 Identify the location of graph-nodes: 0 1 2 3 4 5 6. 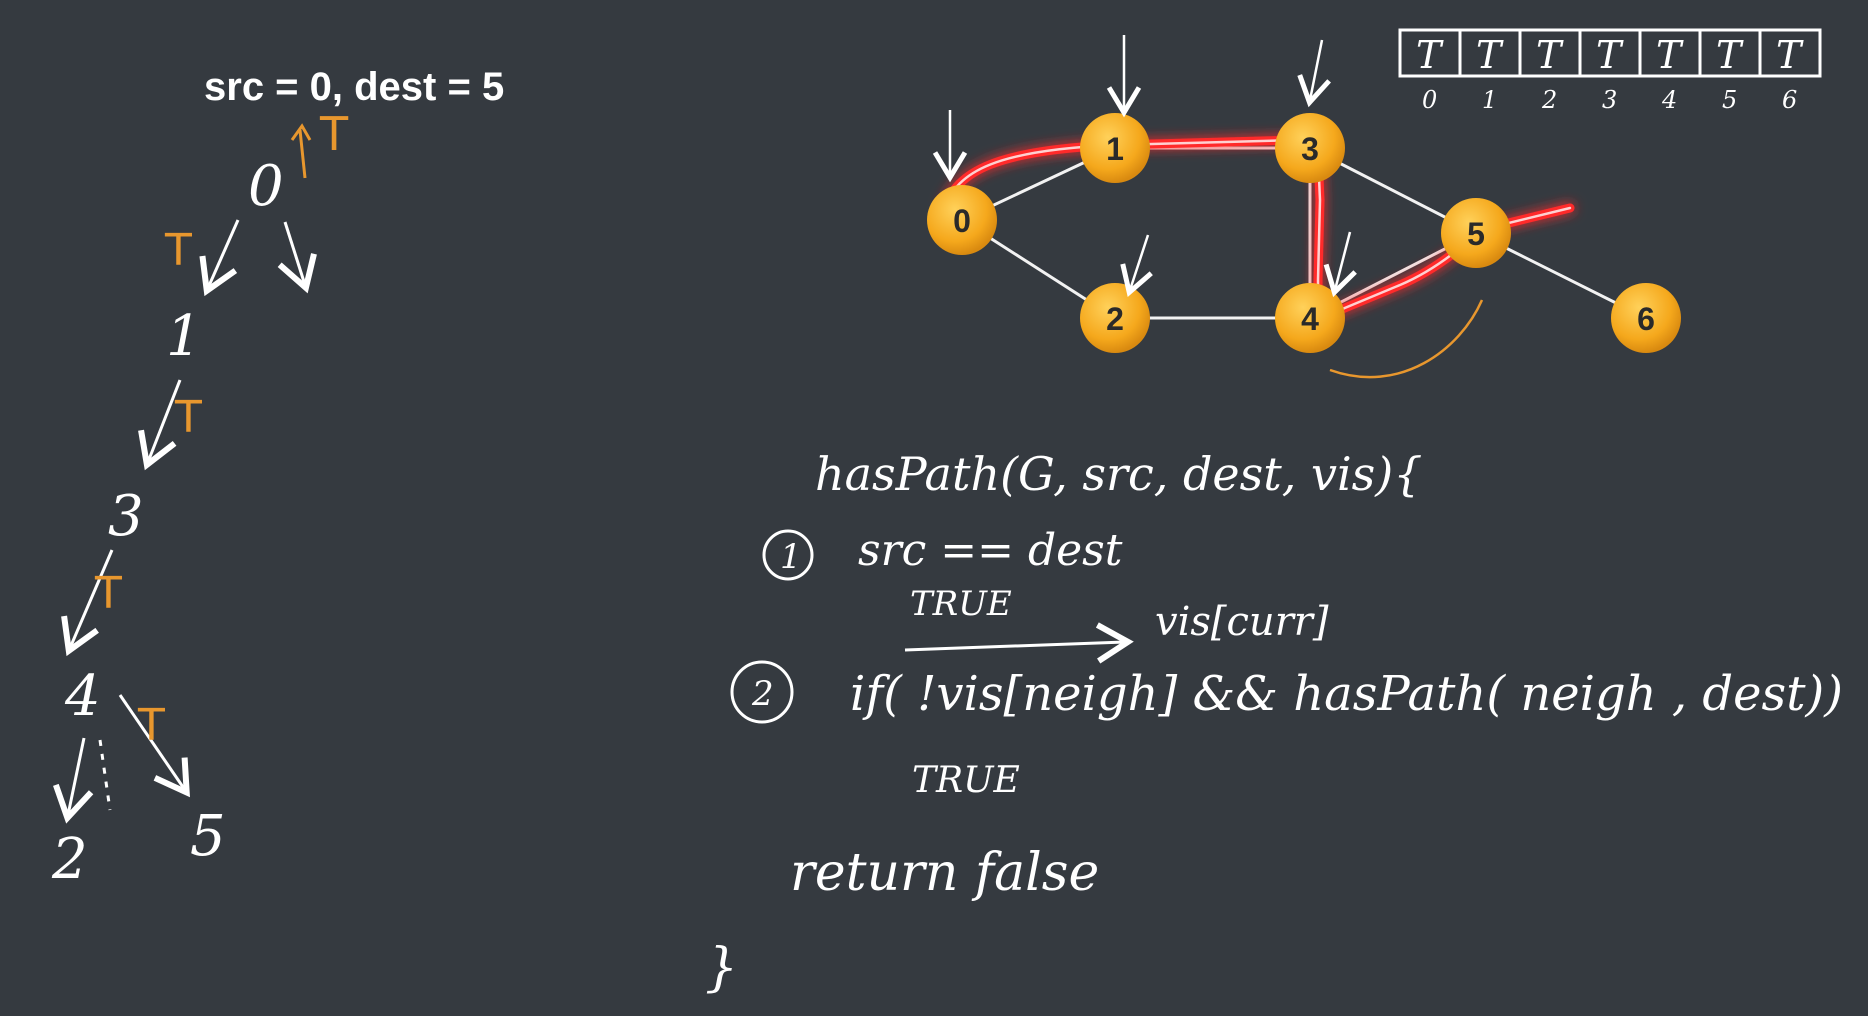
(1304, 233).